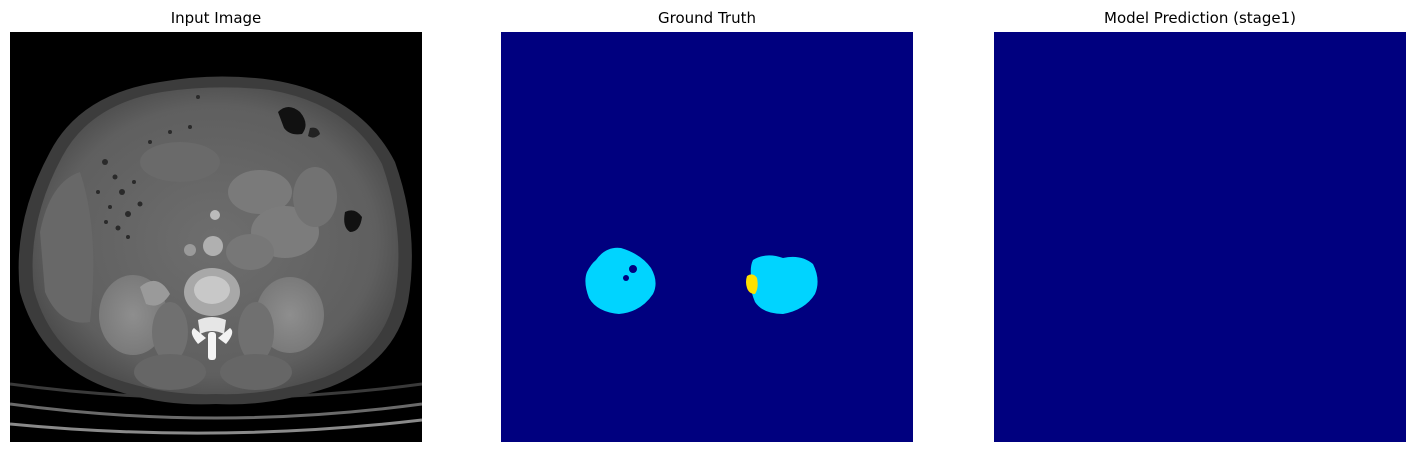  I want to click on panel-title-input-image: Input Image, so click(216, 18).